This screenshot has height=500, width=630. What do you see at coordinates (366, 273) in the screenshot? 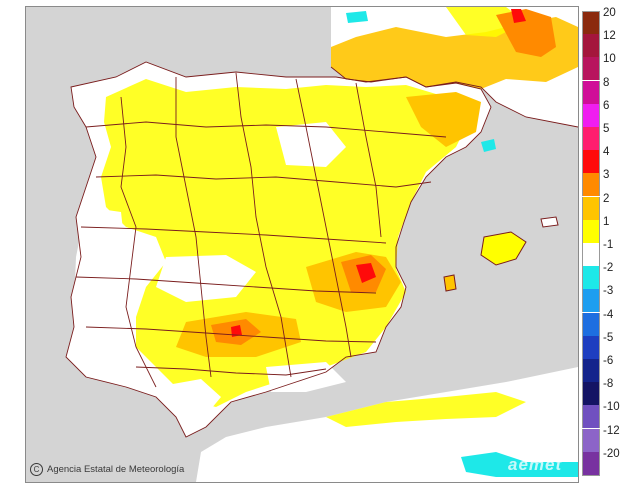
I see `valencia-red-spot` at bounding box center [366, 273].